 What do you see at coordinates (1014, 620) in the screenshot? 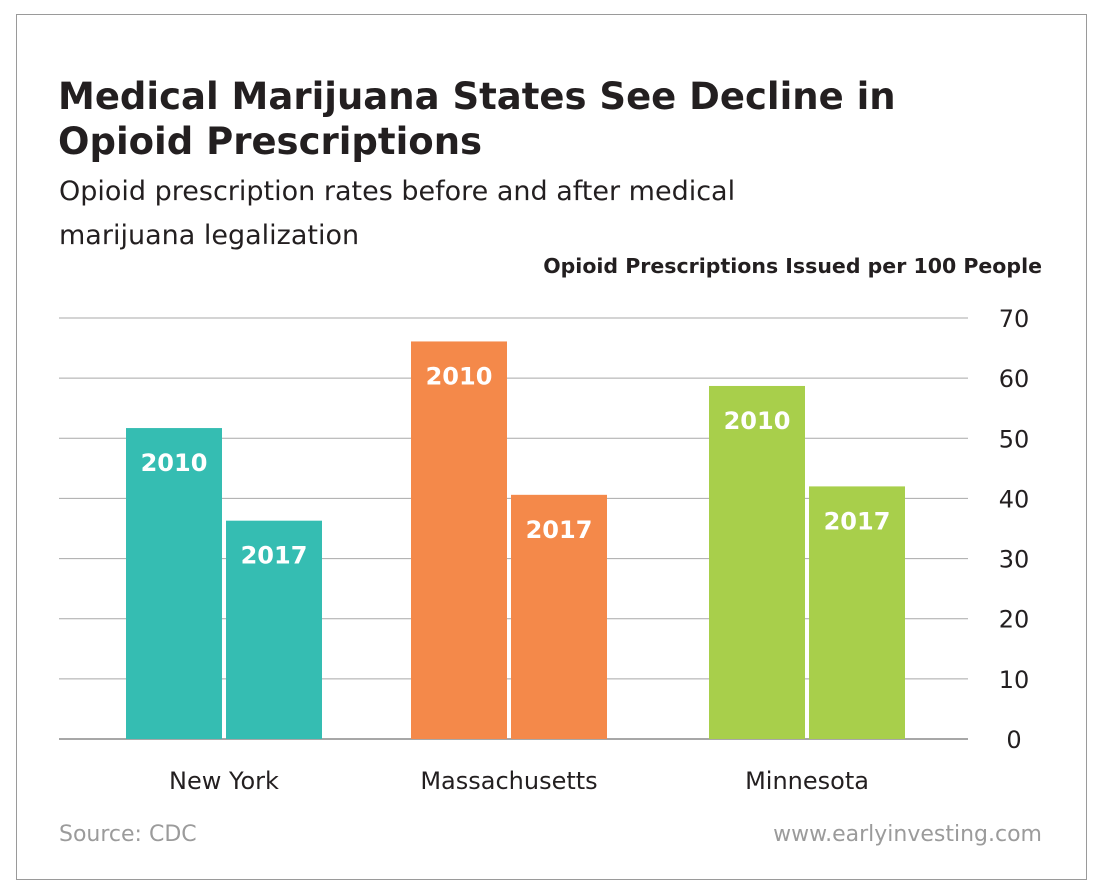
I see `y-tick-label: 20` at bounding box center [1014, 620].